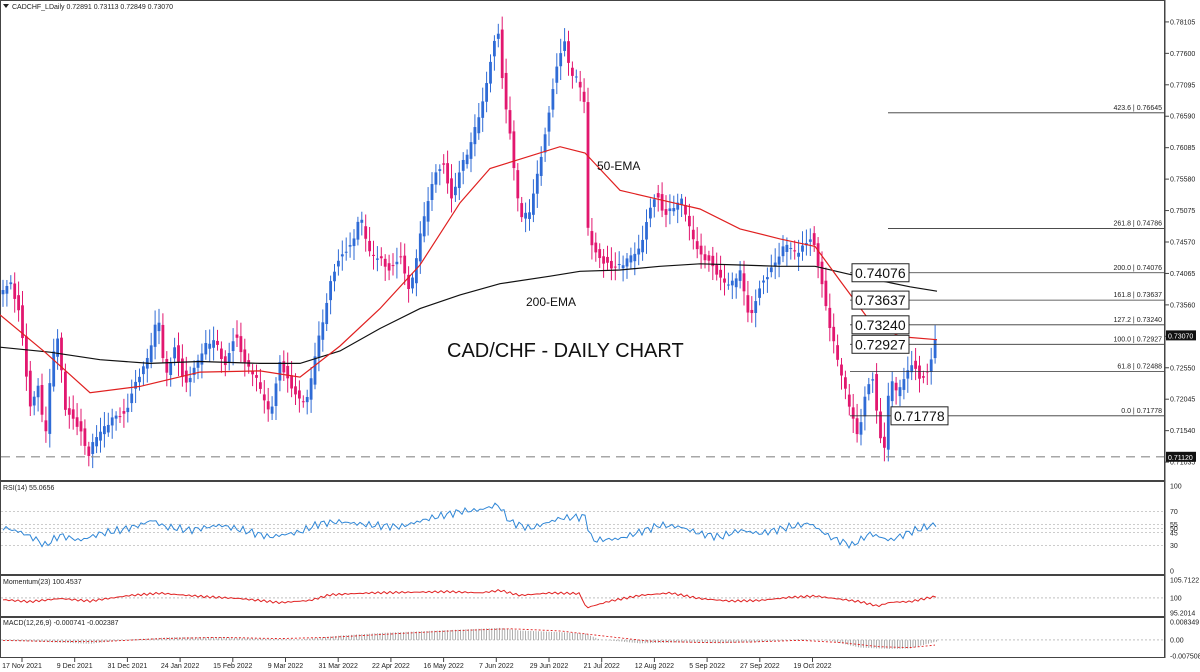  I want to click on price-tag-value: 0.73070, so click(1180, 336).